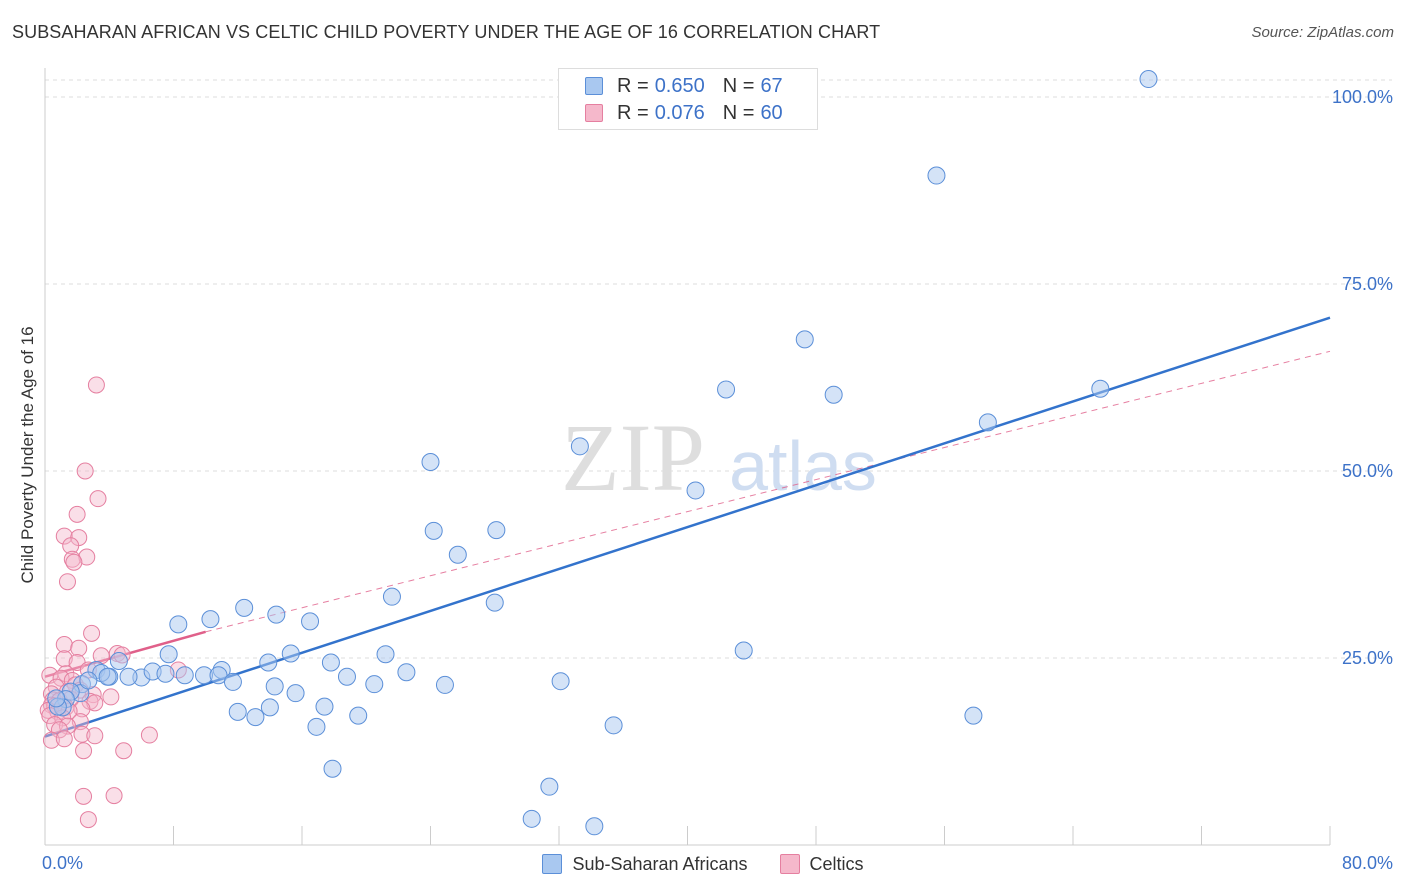 This screenshot has height=892, width=1406. I want to click on stats-legend: R = 0.650 N = 67 R = 0.076 N = 60, so click(688, 99).